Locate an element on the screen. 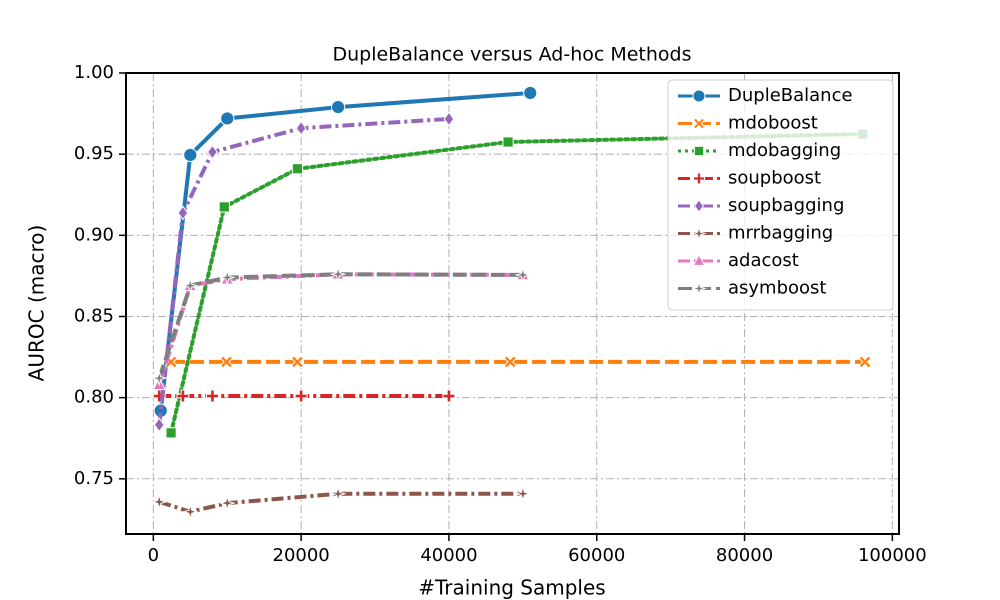  x-tick-label: 0 is located at coordinates (153, 555).